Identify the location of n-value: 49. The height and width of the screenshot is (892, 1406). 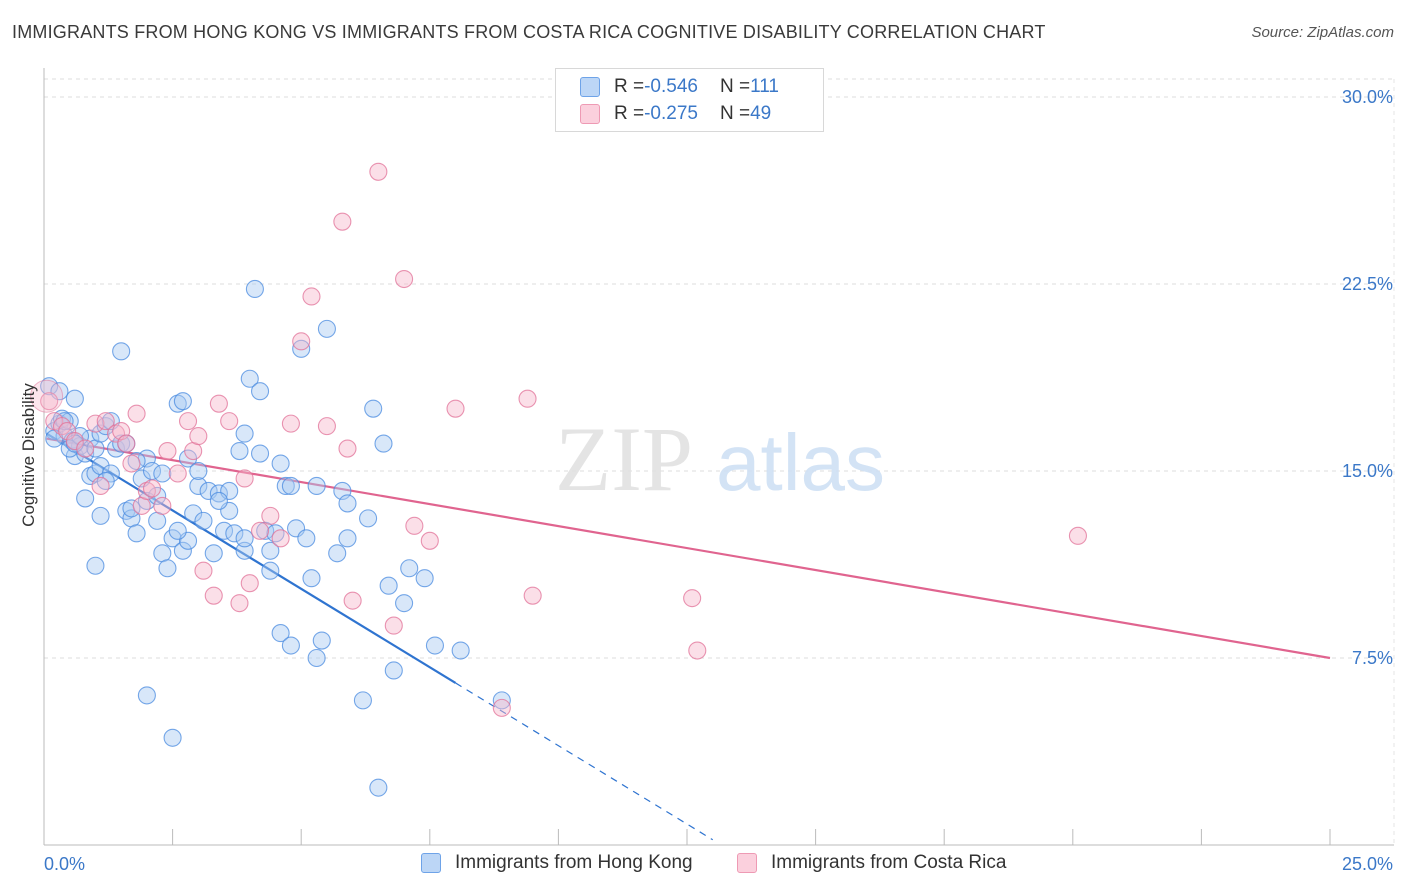
(761, 113).